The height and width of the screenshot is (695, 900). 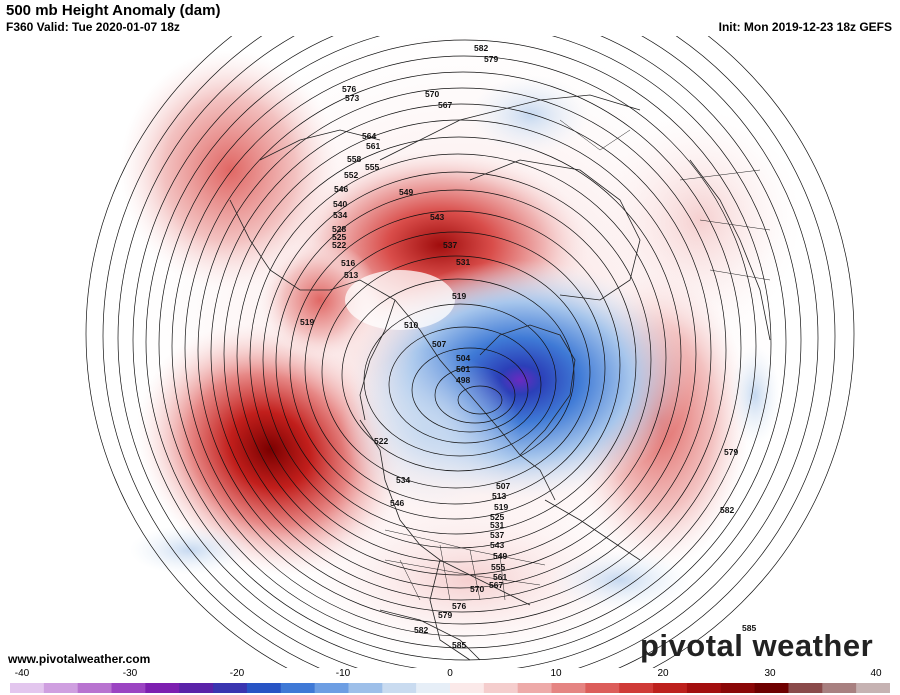 What do you see at coordinates (463, 358) in the screenshot?
I see `contour-label: 504` at bounding box center [463, 358].